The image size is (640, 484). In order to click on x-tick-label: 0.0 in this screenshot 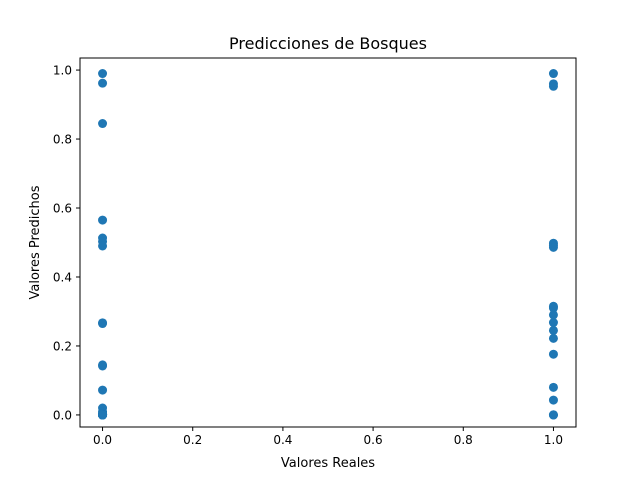, I will do `click(102, 440)`.